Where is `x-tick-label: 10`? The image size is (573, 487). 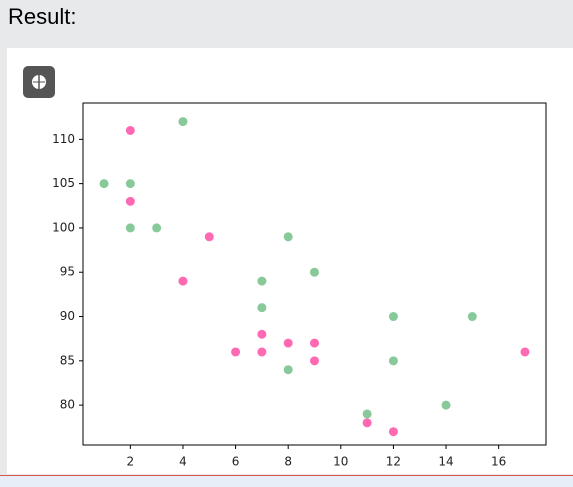 x-tick-label: 10 is located at coordinates (340, 462).